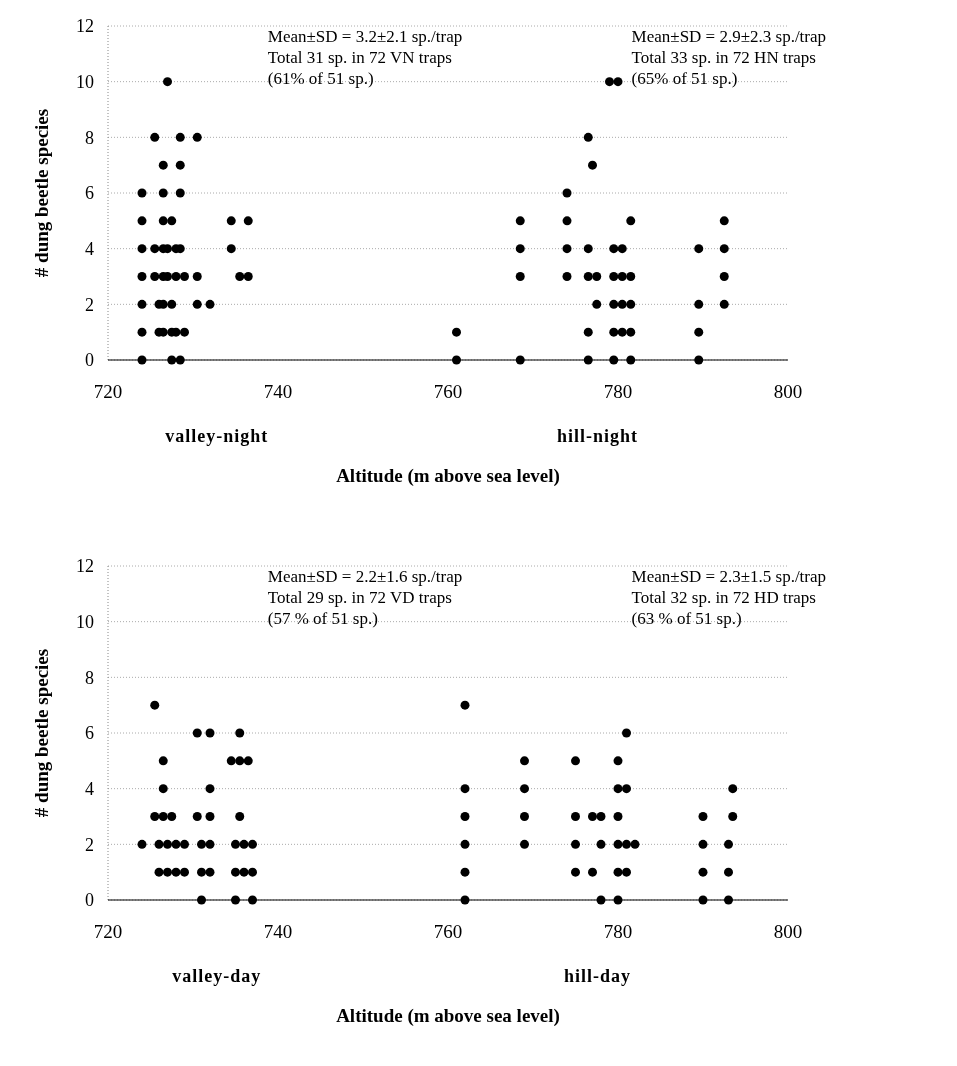 The image size is (957, 1066). What do you see at coordinates (598, 436) in the screenshot?
I see `text: hill-night` at bounding box center [598, 436].